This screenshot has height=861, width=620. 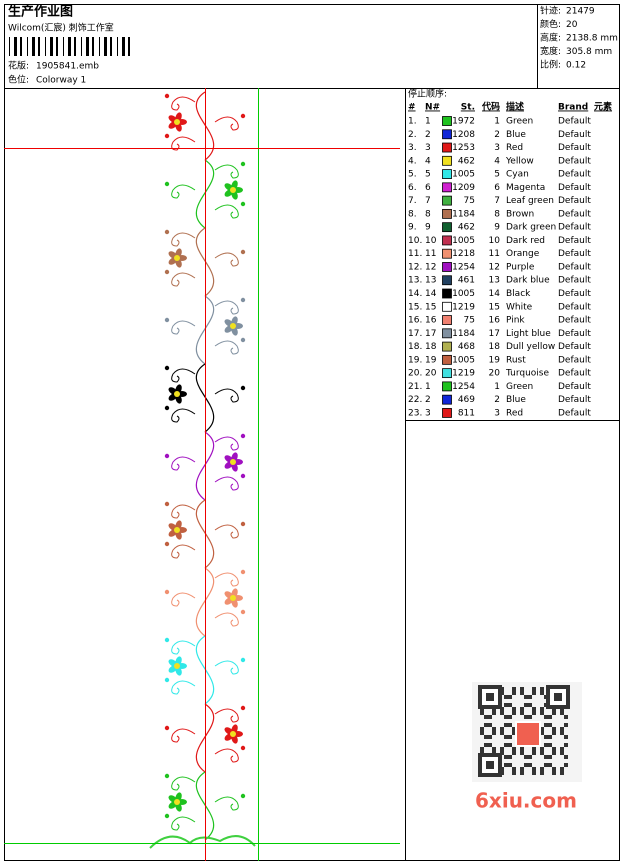 I want to click on cell: 1209, so click(x=463, y=188).